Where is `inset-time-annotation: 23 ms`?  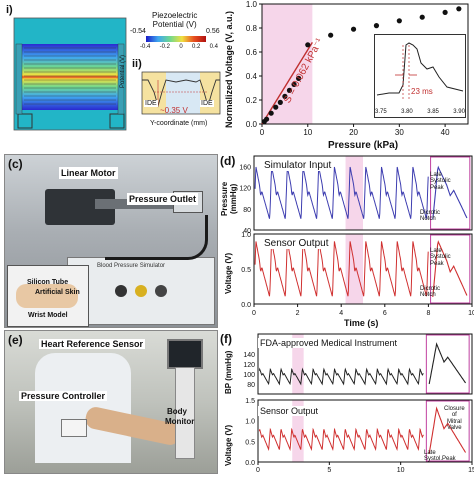 inset-time-annotation: 23 ms is located at coordinates (422, 91).